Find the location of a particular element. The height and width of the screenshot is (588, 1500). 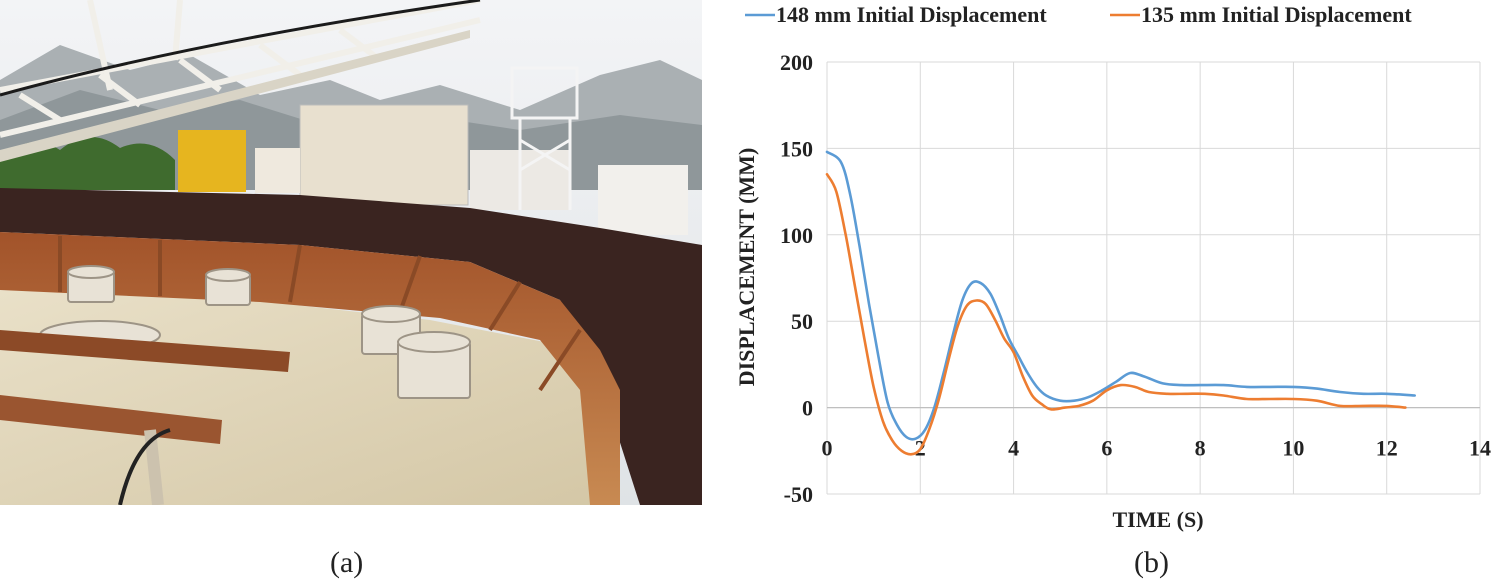

y-tick-label: -50 is located at coordinates (798, 494).